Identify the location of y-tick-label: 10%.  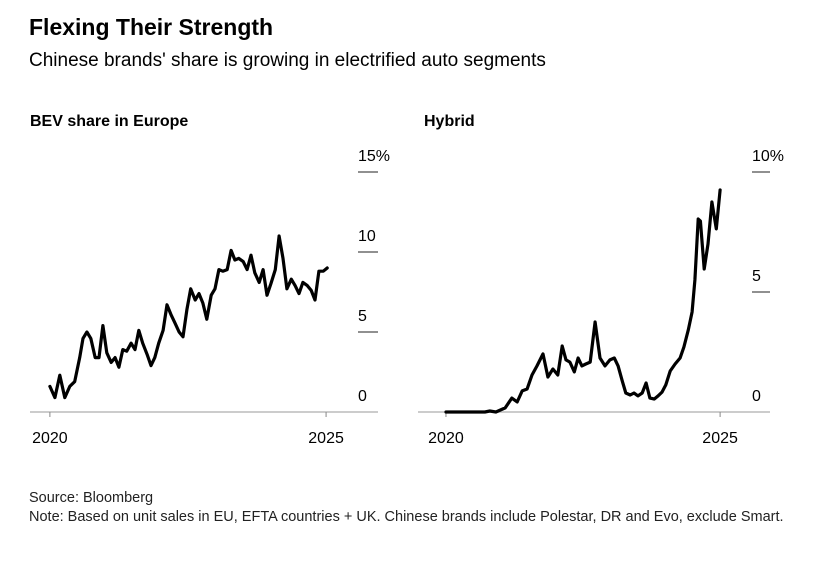
(768, 156).